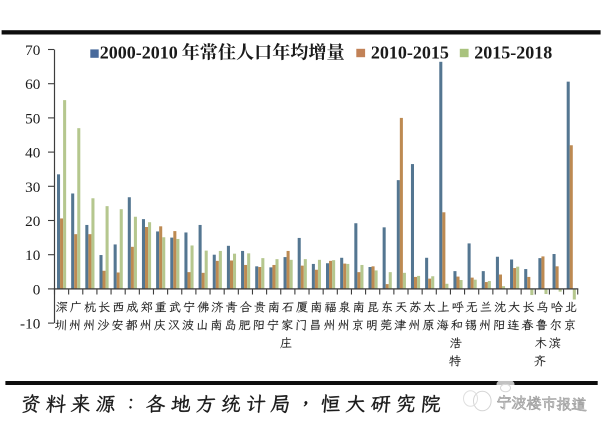 The width and height of the screenshot is (606, 428). I want to click on svg-text: 60, so click(33, 84).